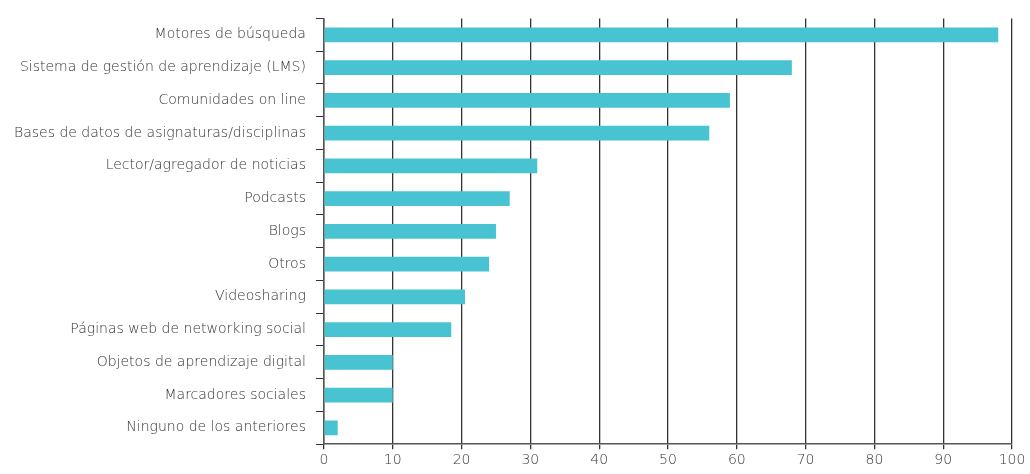  I want to click on y-tick-label: Ninguno de los anteriores, so click(216, 426).